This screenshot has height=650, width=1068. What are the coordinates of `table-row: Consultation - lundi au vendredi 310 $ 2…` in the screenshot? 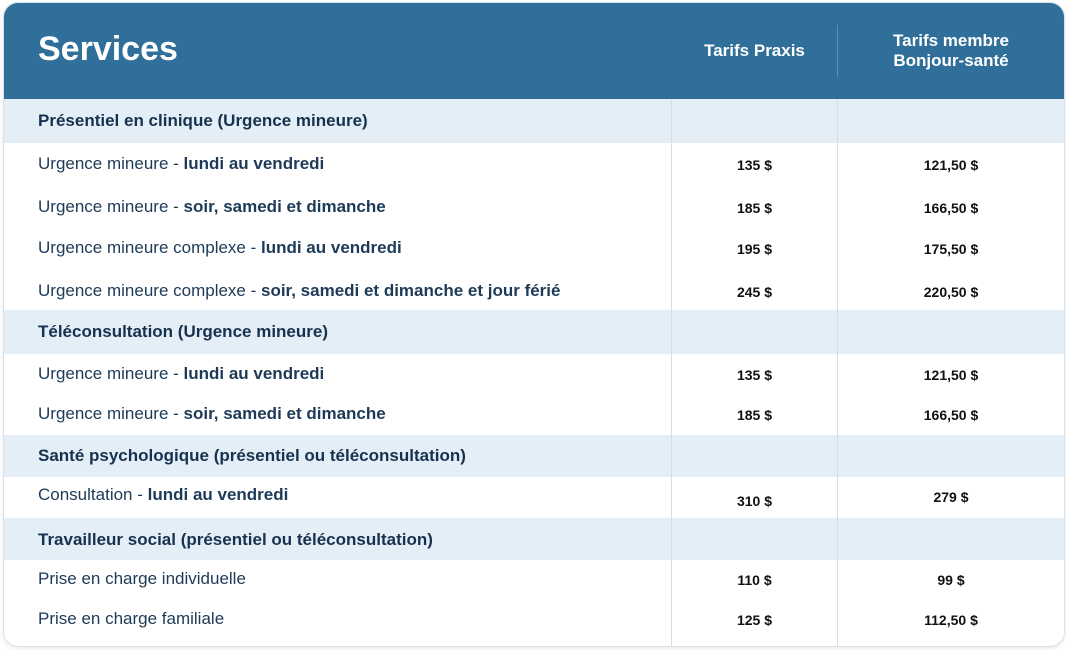 It's located at (534, 497).